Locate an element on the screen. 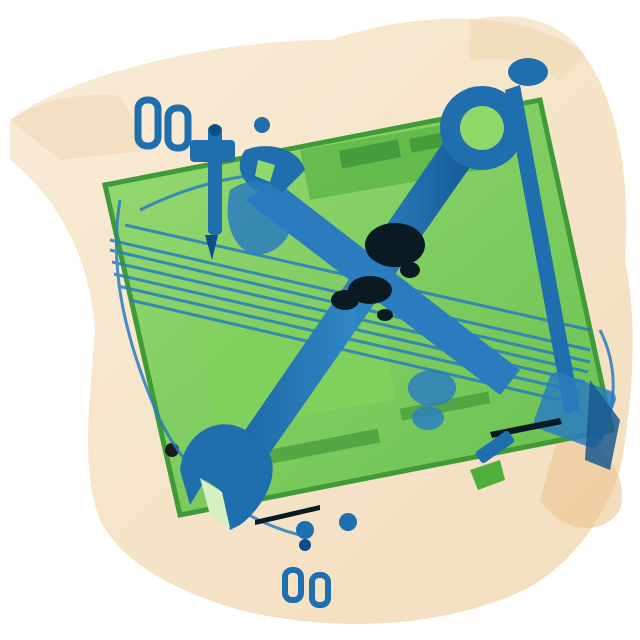 The image size is (640, 640). screwdriver is located at coordinates (562, 264).